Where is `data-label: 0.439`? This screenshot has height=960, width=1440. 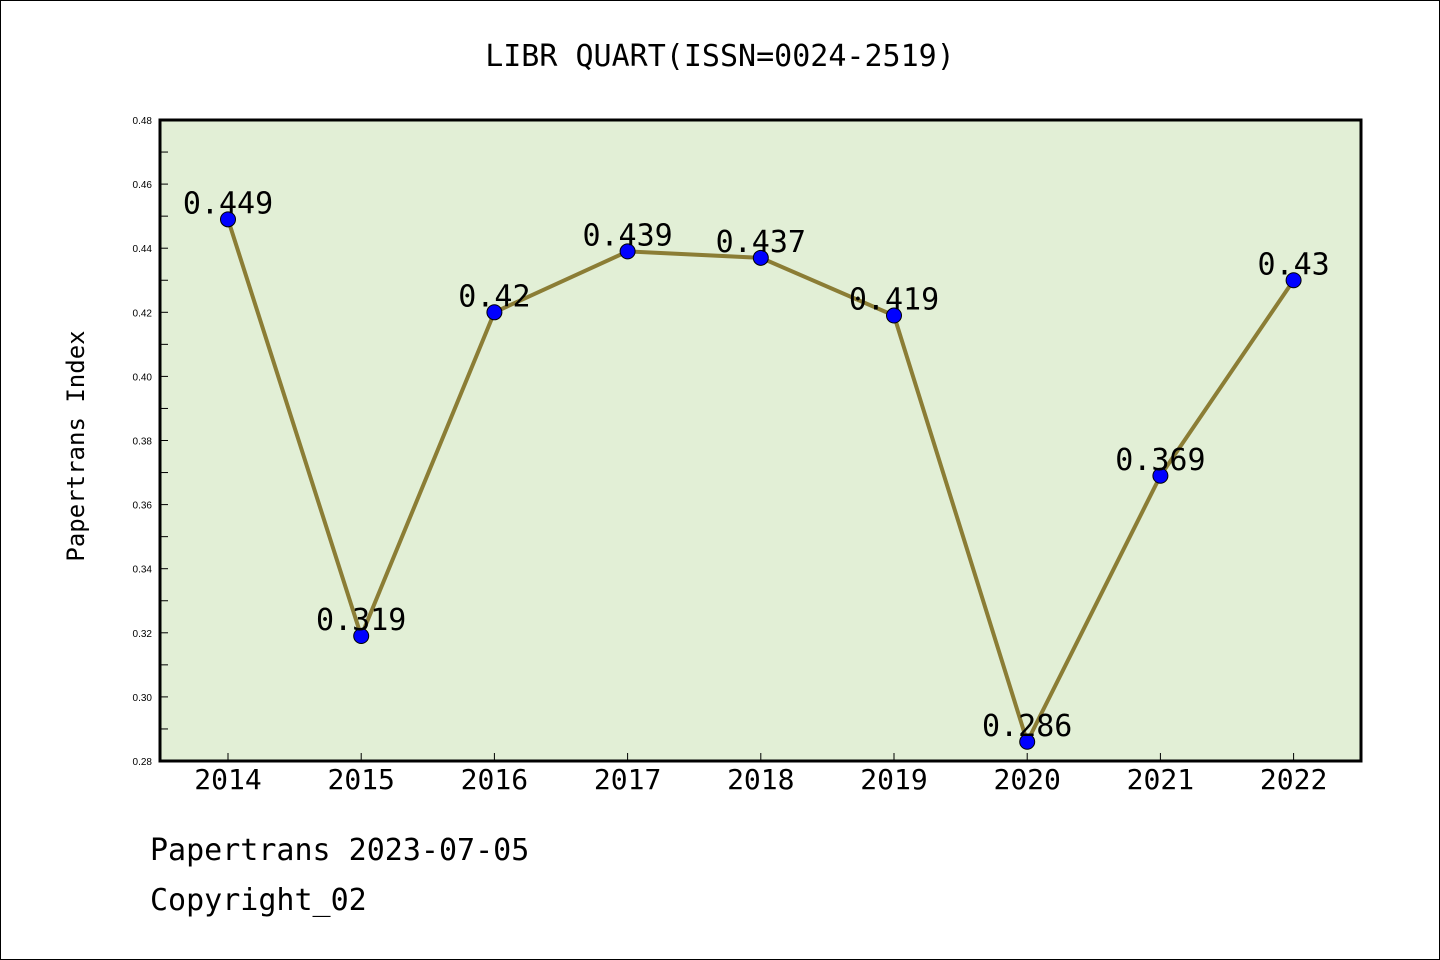
data-label: 0.439 is located at coordinates (627, 235).